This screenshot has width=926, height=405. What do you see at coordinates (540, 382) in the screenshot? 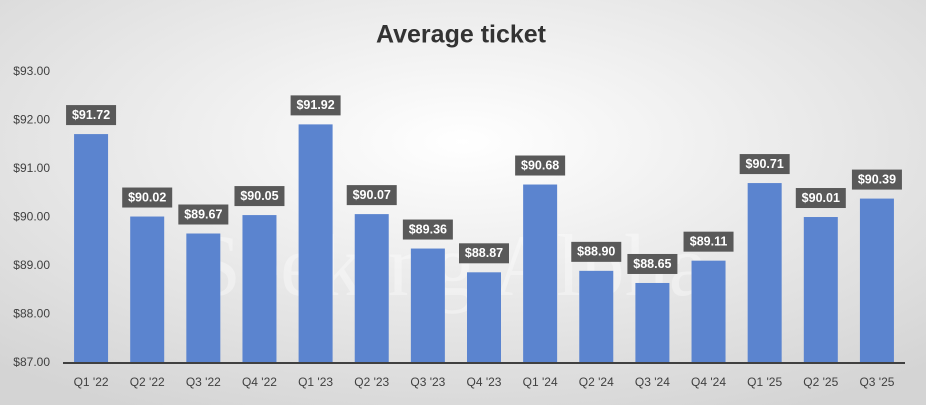
I see `x-tick-label: Q1 '24` at bounding box center [540, 382].